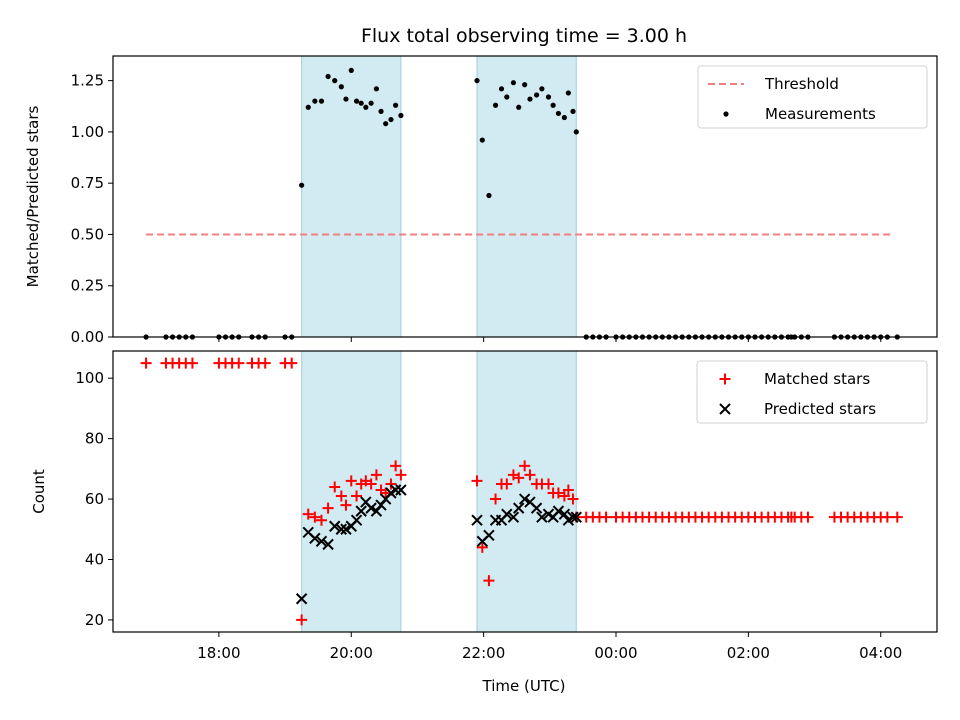 This screenshot has height=720, width=960. I want to click on x-tick-label: 04:00, so click(880, 653).